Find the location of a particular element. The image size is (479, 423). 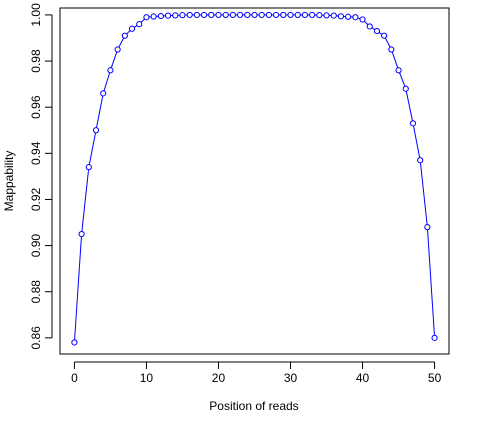

y-tick-label: 0.90 is located at coordinates (36, 246).